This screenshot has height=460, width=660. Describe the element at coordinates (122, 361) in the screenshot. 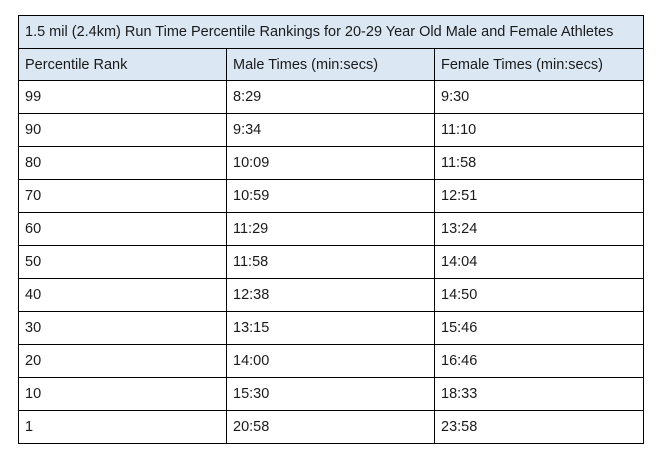

I see `cell-percentile: 20` at that location.